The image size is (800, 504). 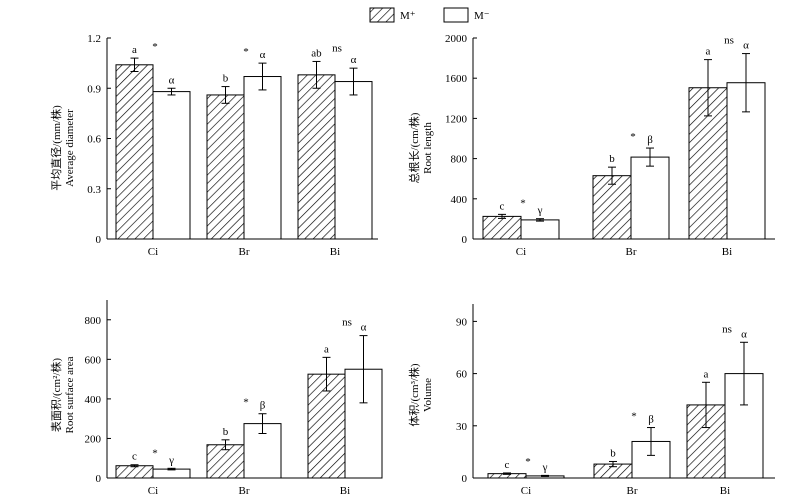 What do you see at coordinates (70, 148) in the screenshot?
I see `y-axis-label-en: Average diameter` at bounding box center [70, 148].